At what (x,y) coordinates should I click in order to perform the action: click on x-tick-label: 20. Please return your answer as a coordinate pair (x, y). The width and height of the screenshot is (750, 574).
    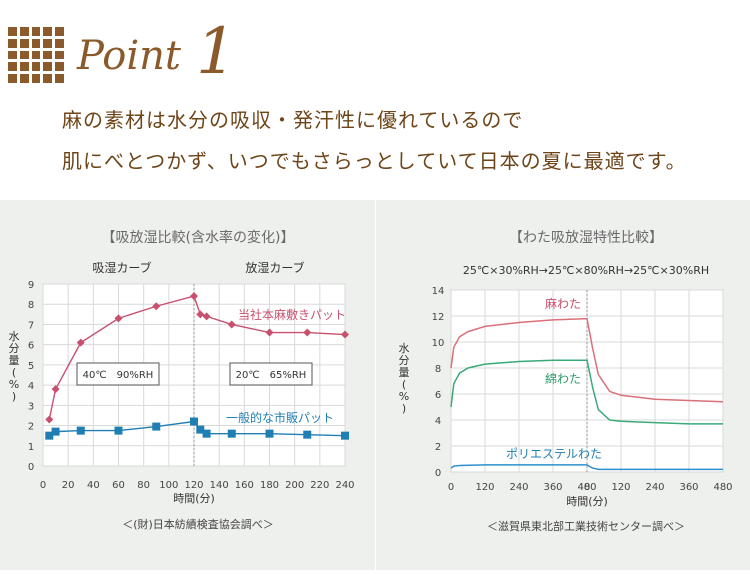
    Looking at the image, I should click on (68, 485).